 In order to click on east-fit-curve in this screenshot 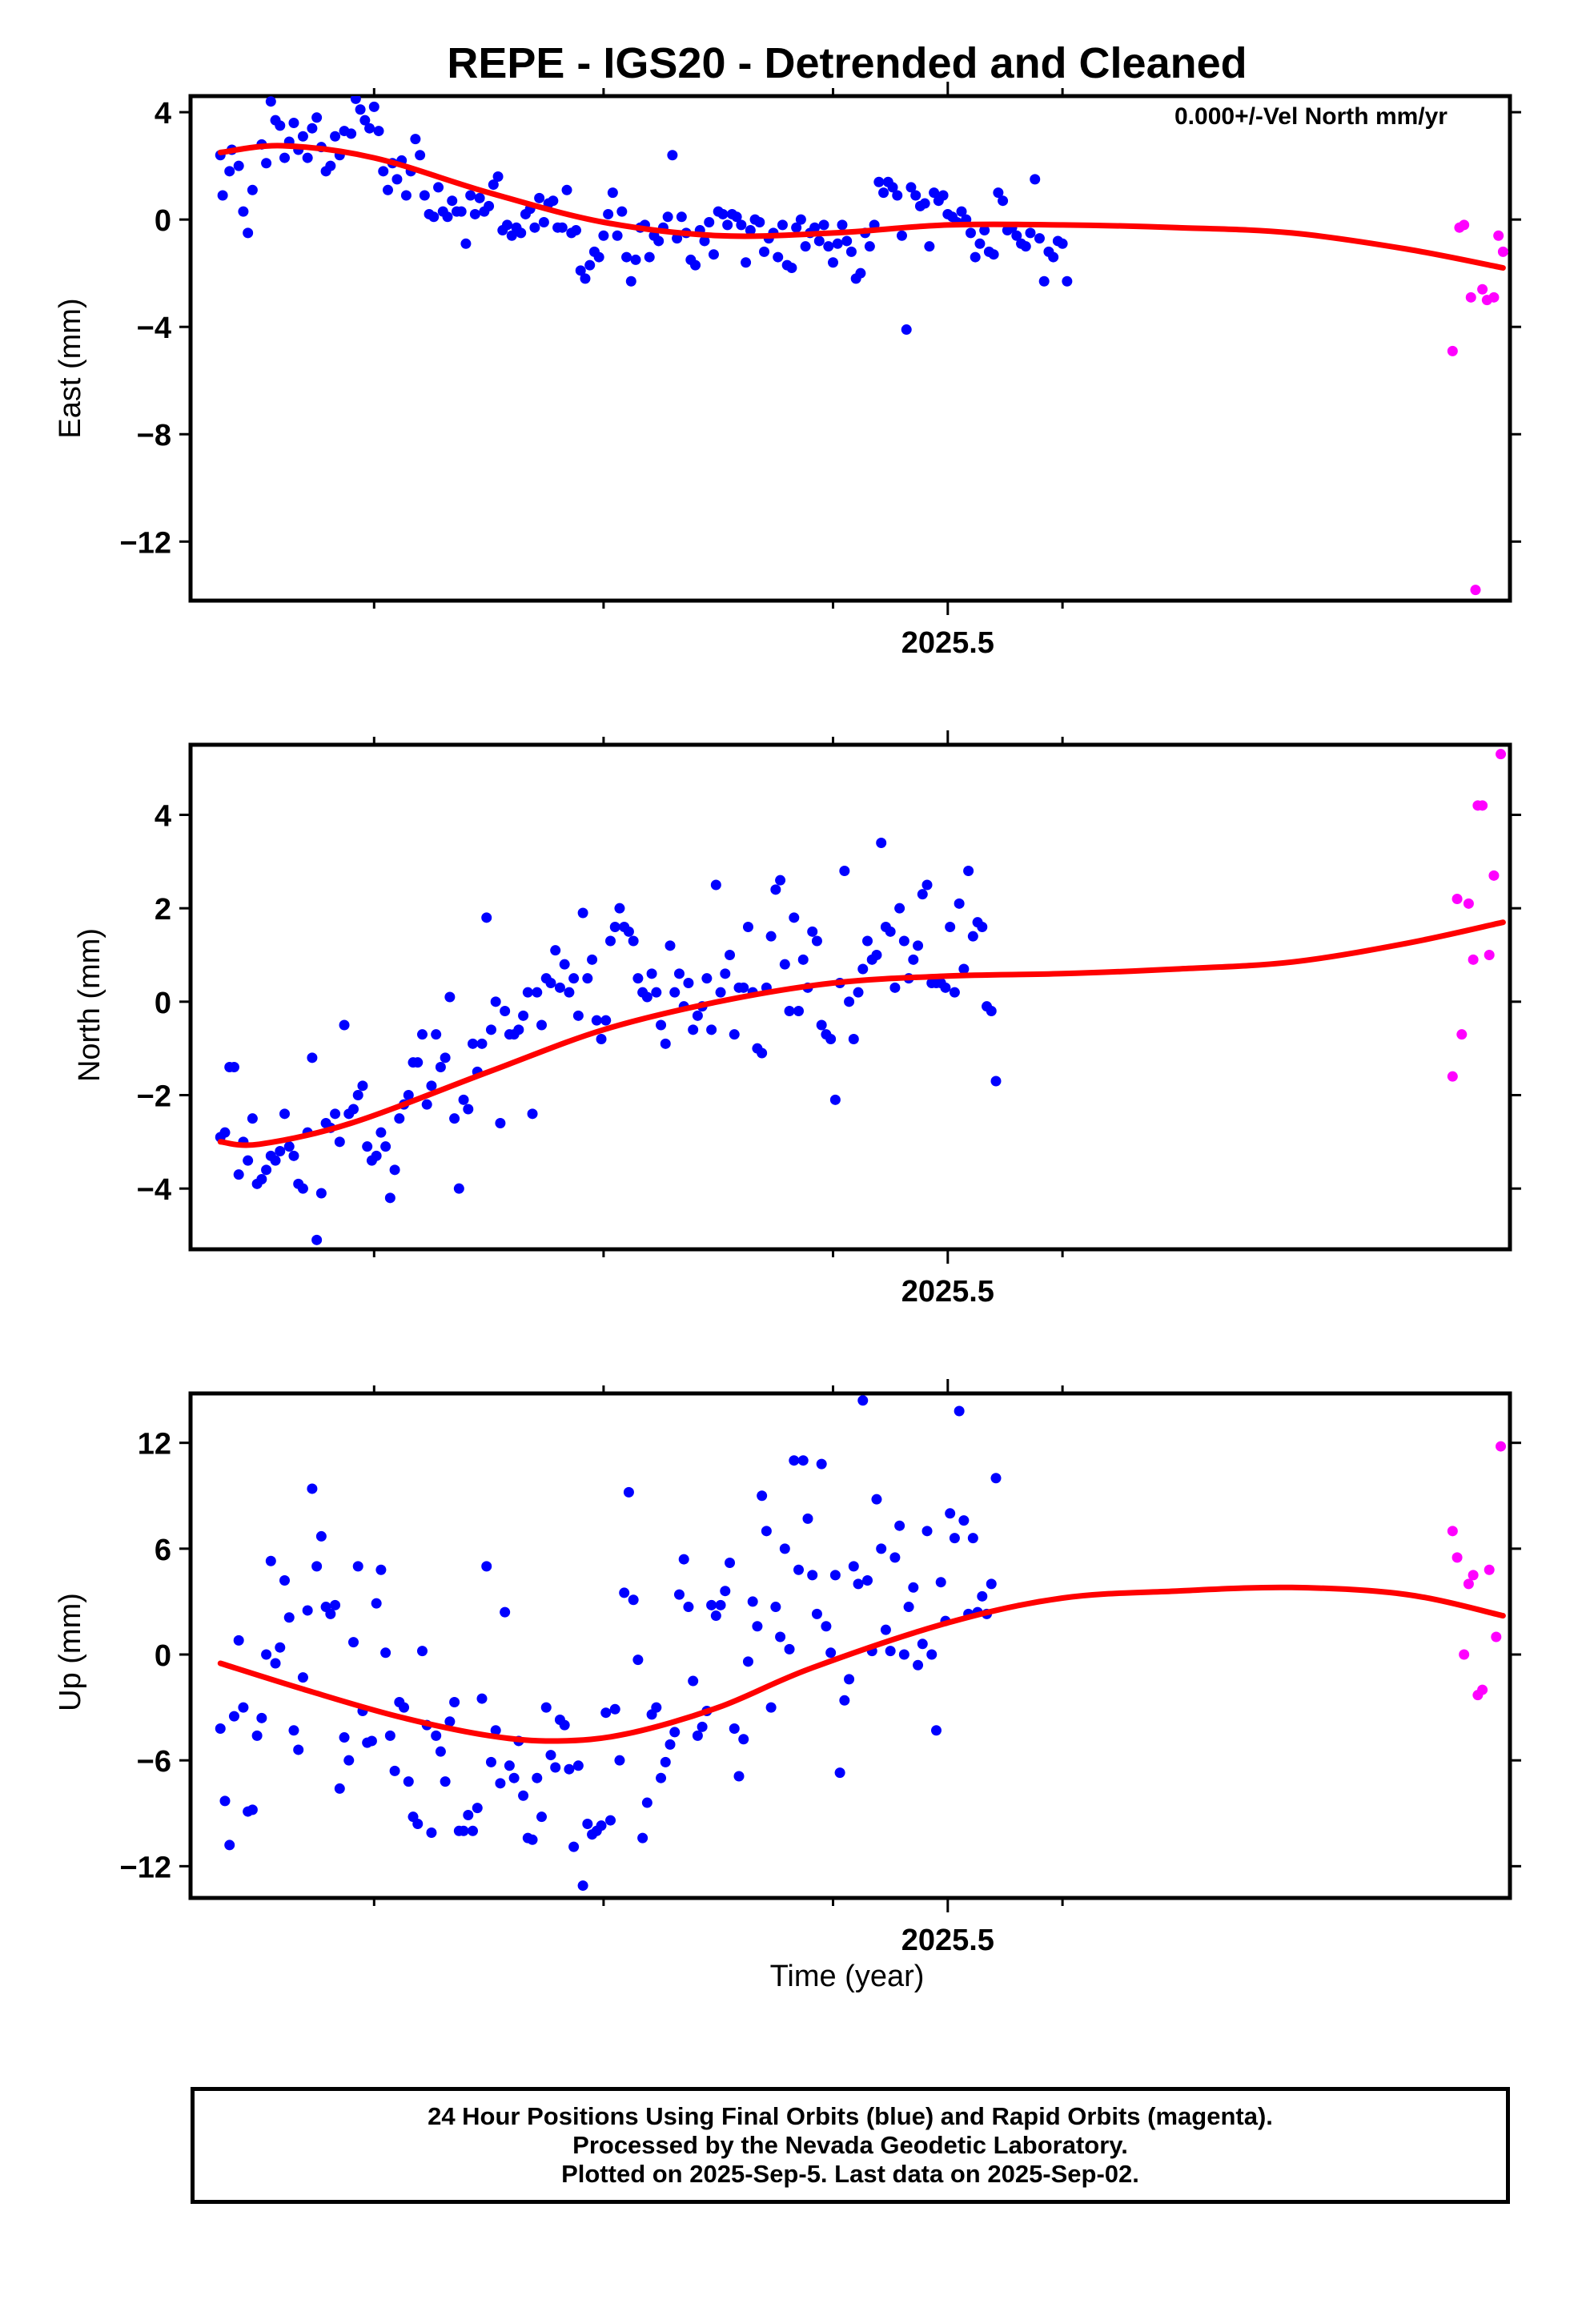, I will do `click(861, 207)`.